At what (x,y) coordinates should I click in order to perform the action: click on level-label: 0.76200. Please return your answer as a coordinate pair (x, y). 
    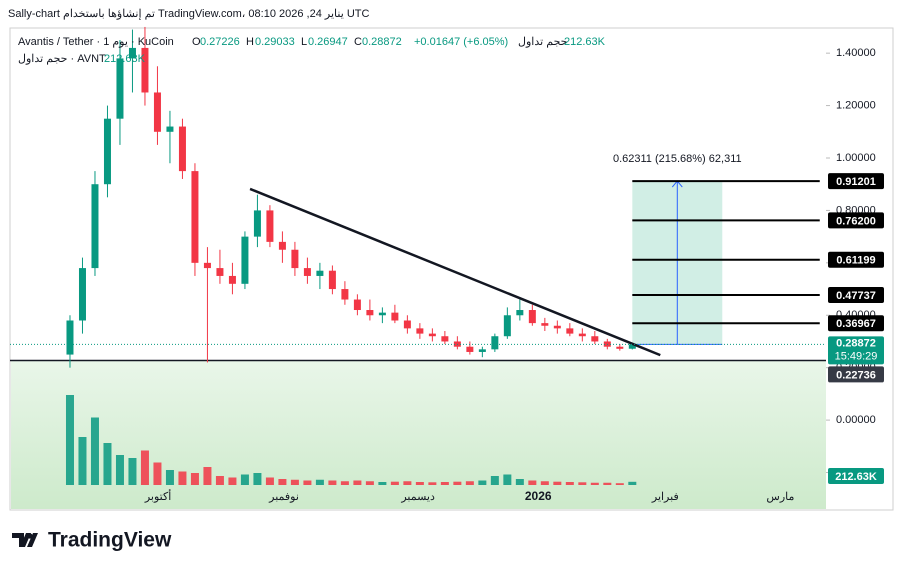
    Looking at the image, I should click on (856, 221).